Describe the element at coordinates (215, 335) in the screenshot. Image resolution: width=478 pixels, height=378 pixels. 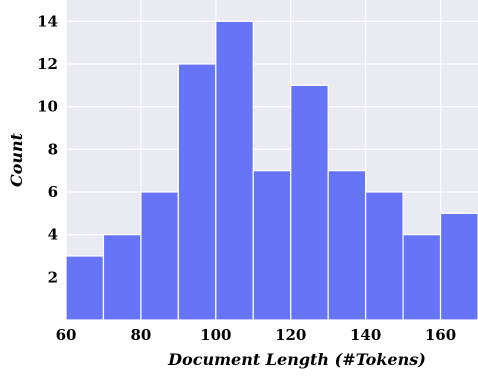
I see `x-tick-label: 100` at that location.